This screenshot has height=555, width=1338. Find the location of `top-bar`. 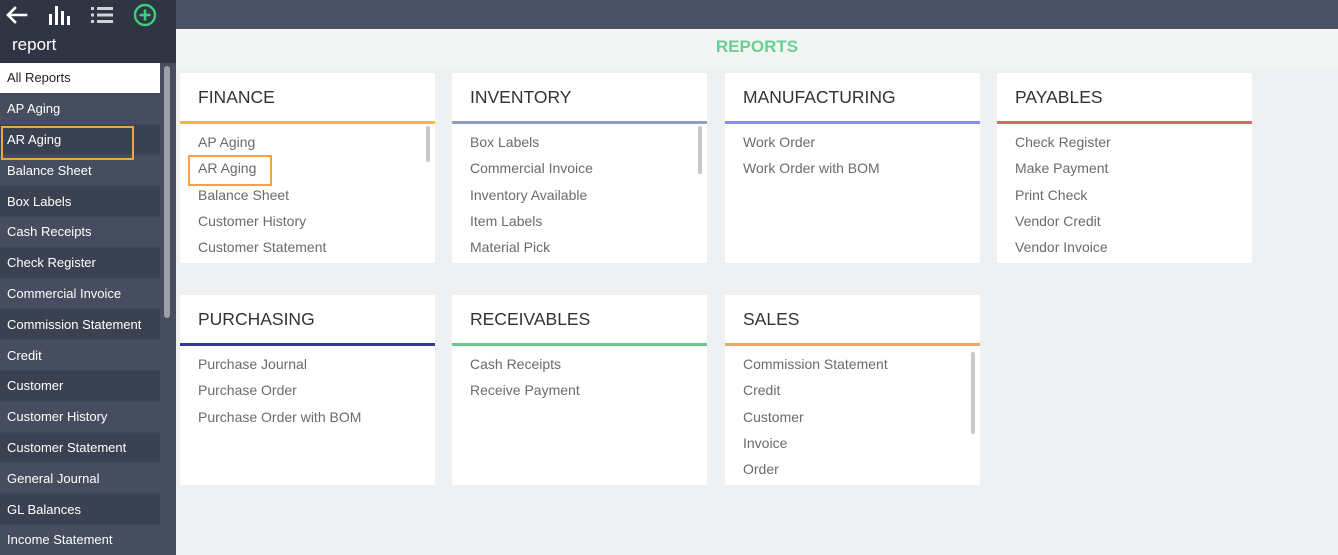

top-bar is located at coordinates (757, 14).